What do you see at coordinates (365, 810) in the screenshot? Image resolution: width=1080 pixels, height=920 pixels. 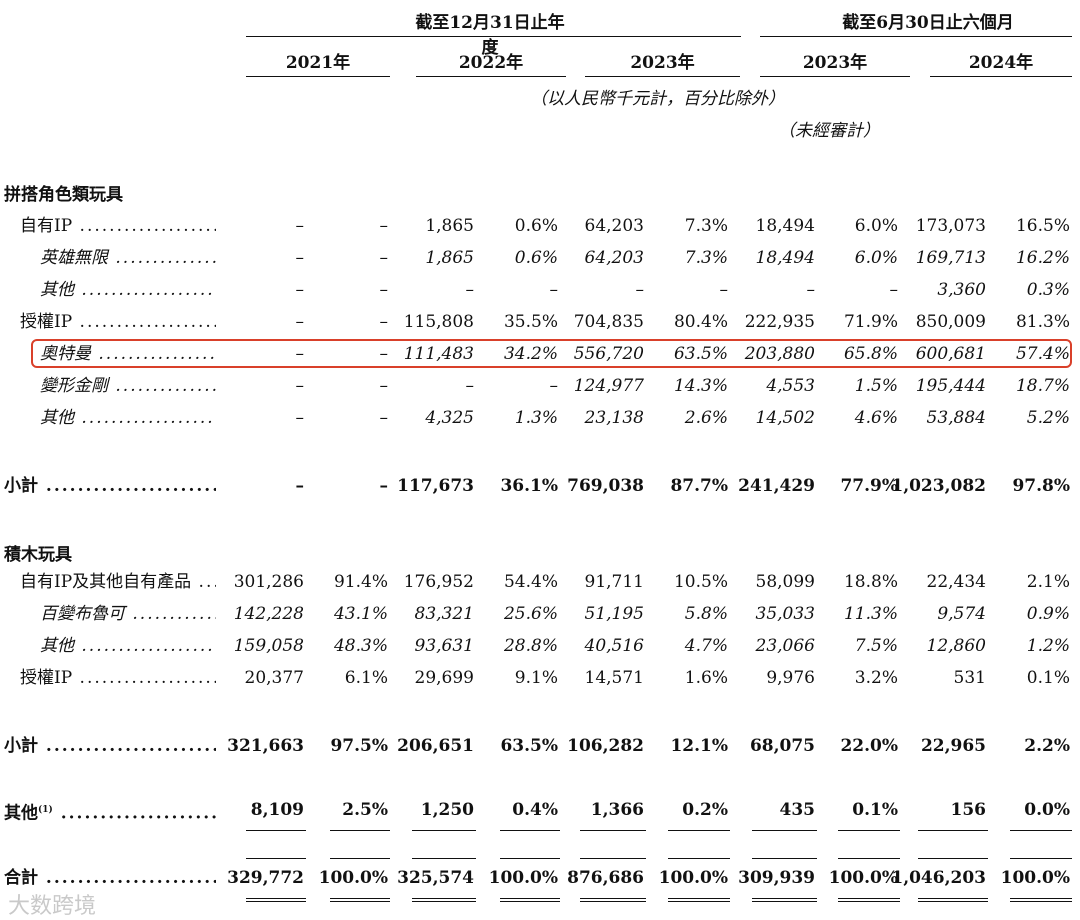 I see `percent-cell: 2.5%` at bounding box center [365, 810].